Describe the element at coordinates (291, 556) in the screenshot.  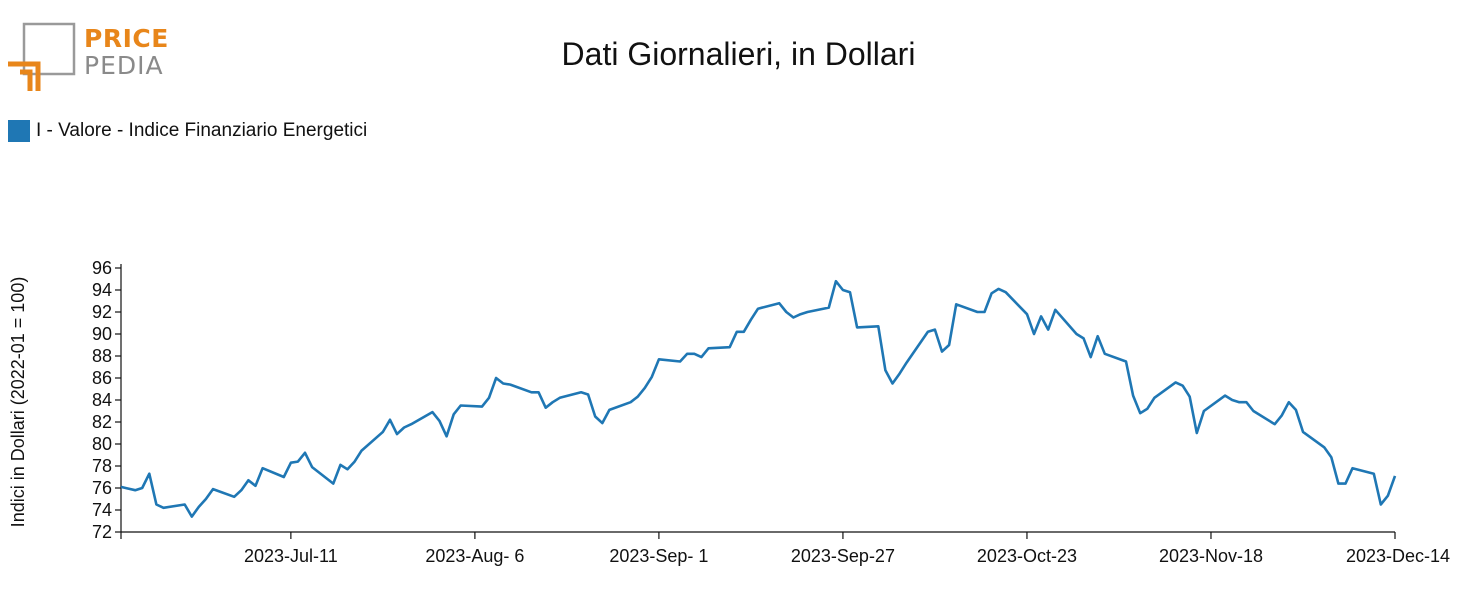
I see `x-tick-label: 2023-Jul-11` at that location.